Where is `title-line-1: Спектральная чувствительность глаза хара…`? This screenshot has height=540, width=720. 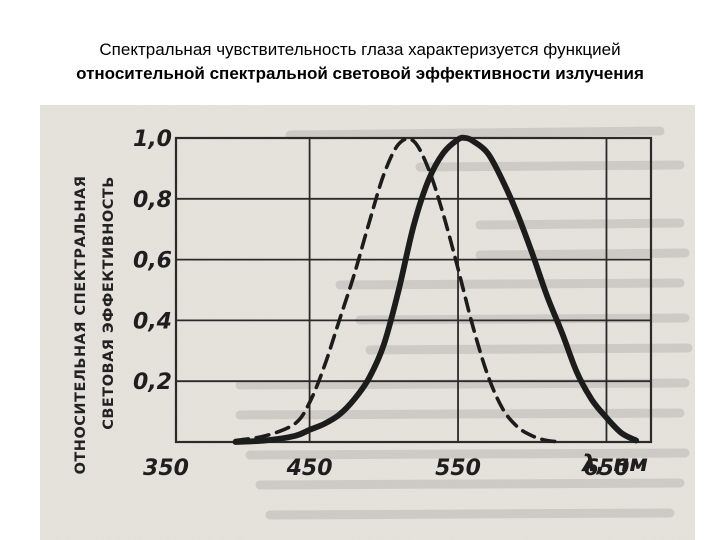
title-line-1: Спектральная чувствительность глаза хара… is located at coordinates (360, 49).